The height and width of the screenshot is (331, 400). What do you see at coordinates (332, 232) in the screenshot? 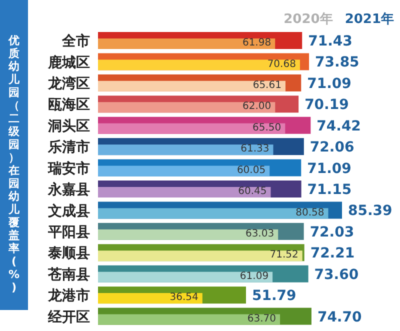
I see `data-label: 72.03` at bounding box center [332, 232].